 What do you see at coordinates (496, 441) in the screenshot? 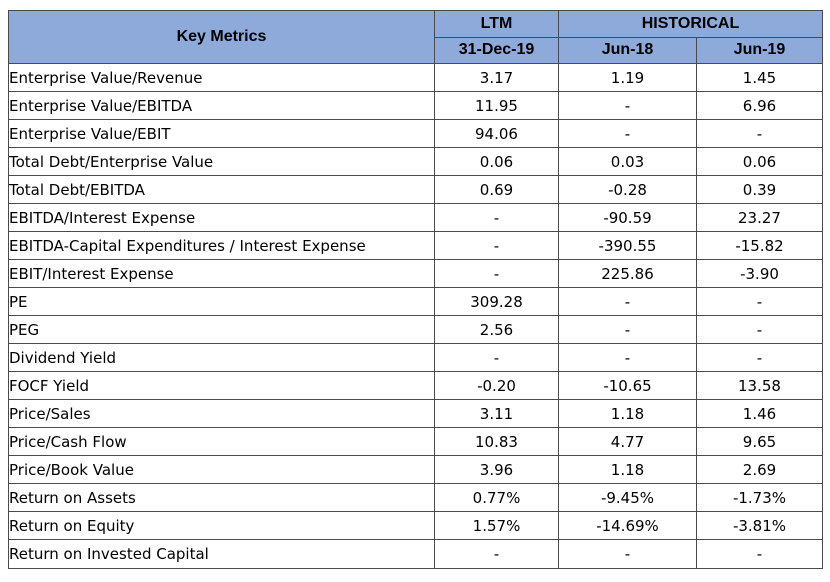
I see `ltm-value: 10.83` at bounding box center [496, 441].